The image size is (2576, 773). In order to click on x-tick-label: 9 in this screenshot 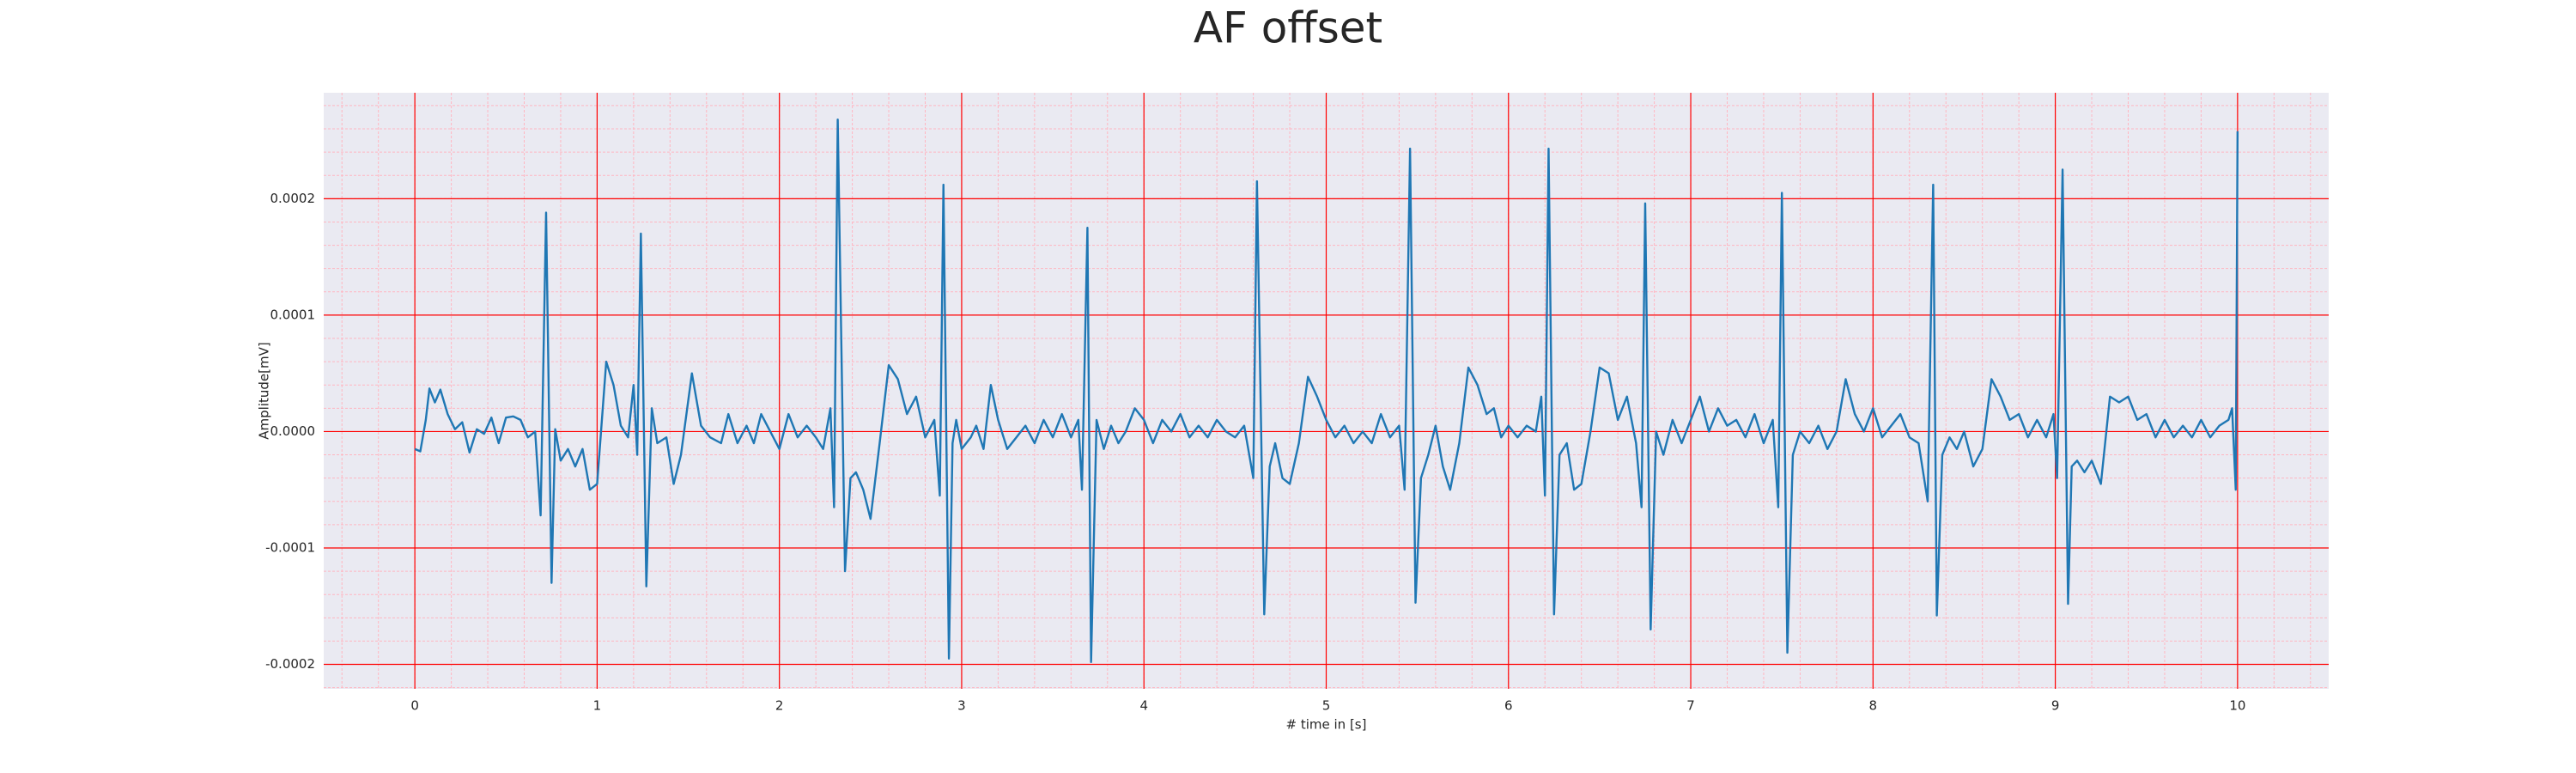, I will do `click(2055, 706)`.